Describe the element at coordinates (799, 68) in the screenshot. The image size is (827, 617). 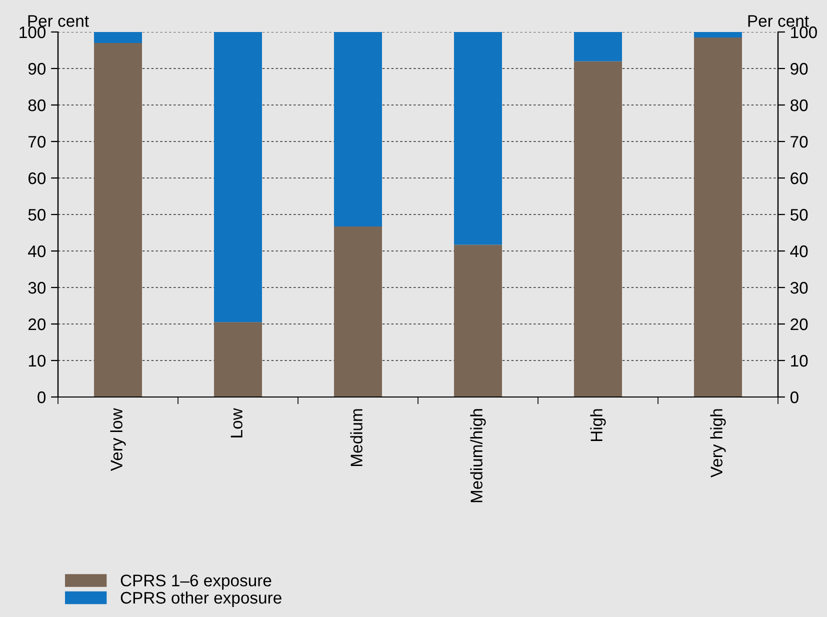
I see `y2-tick-label: 90` at that location.